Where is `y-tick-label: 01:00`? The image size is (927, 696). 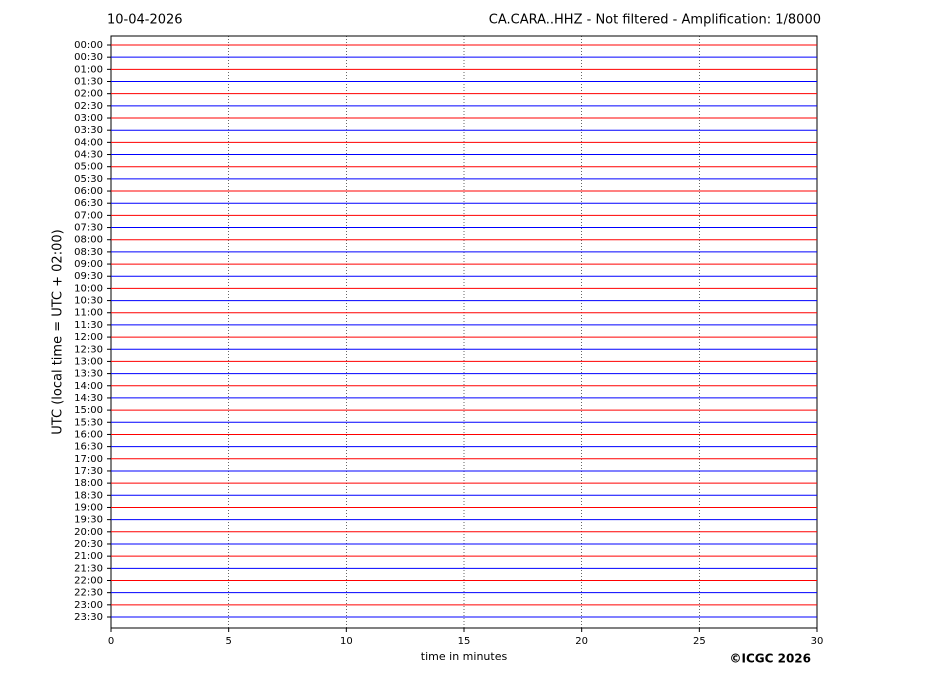
y-tick-label: 01:00 is located at coordinates (88, 69).